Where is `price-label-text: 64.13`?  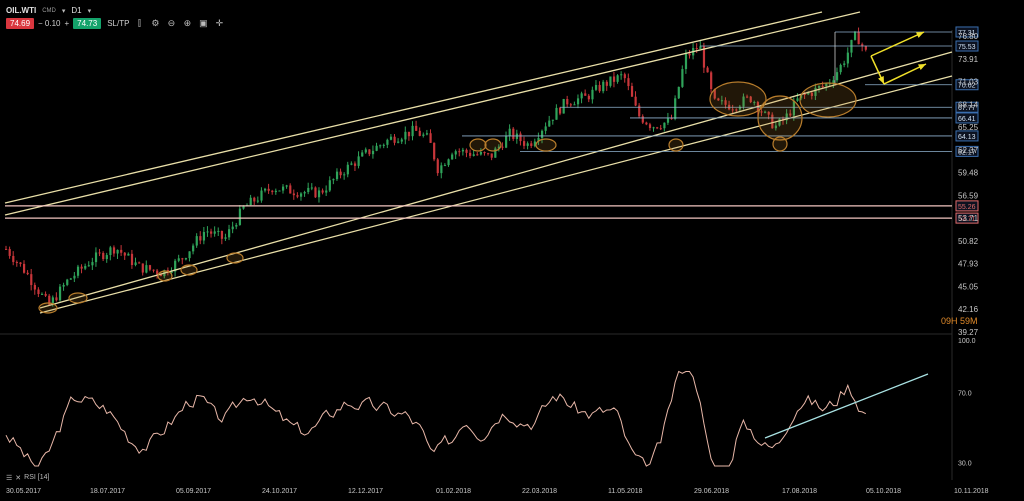
price-label-text: 64.13 is located at coordinates (967, 137).